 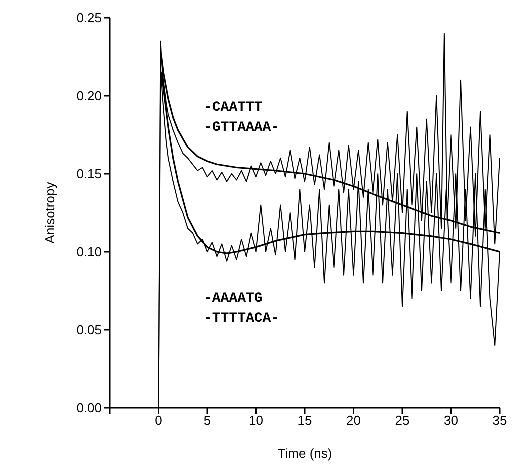 What do you see at coordinates (89, 408) in the screenshot?
I see `y-tick-label: 0.00` at bounding box center [89, 408].